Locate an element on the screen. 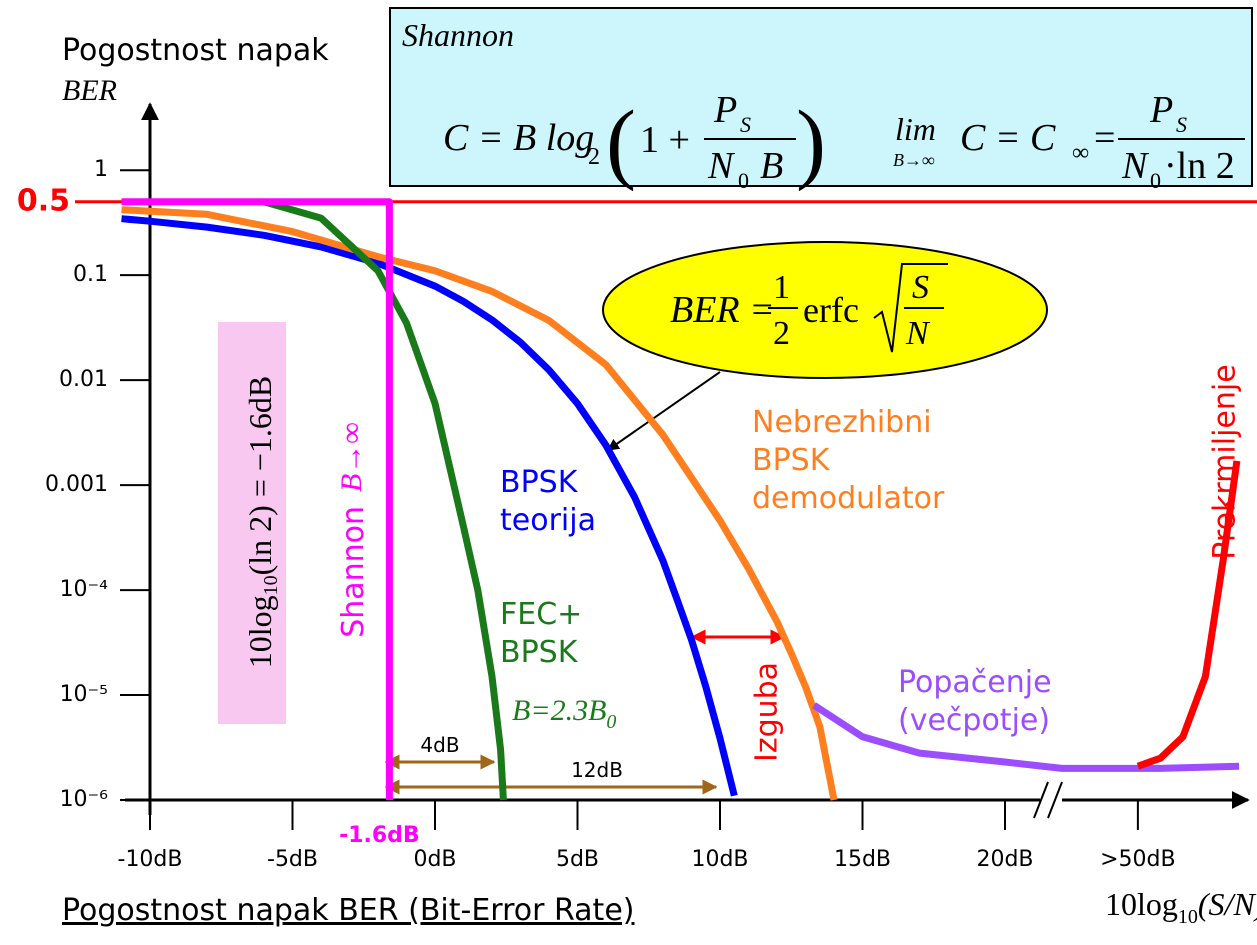 The width and height of the screenshot is (1257, 945). series-label: BPSK teorija is located at coordinates (548, 501).